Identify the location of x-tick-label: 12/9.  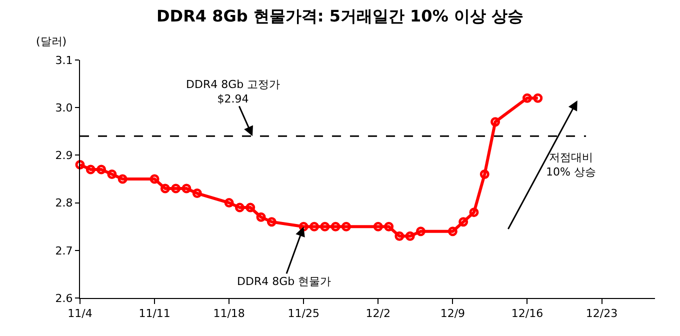
(453, 313).